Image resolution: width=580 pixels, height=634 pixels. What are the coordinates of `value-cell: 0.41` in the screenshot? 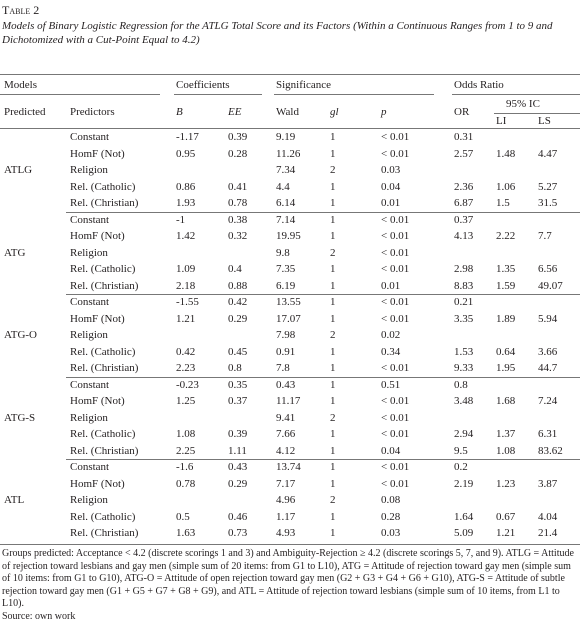 It's located at (238, 186).